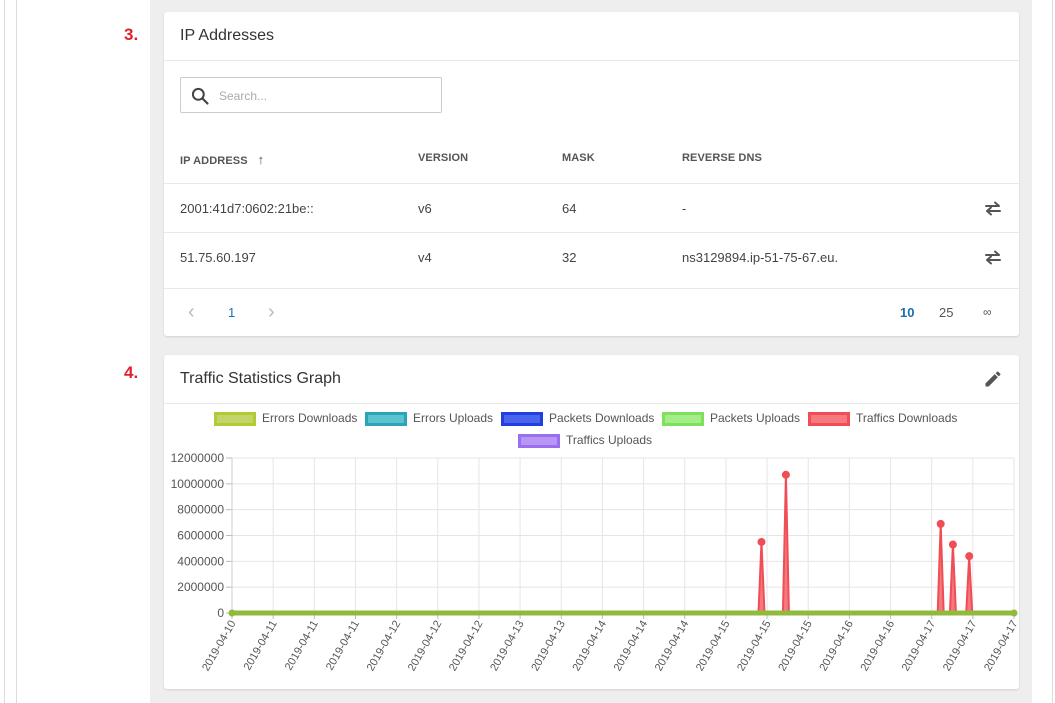  I want to click on x-tick-label: 2019-04-10, so click(219, 646).